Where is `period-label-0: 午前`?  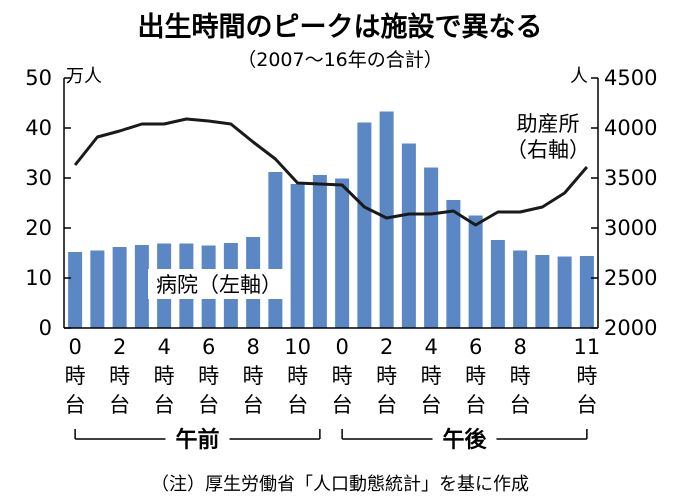 period-label-0: 午前 is located at coordinates (197, 440).